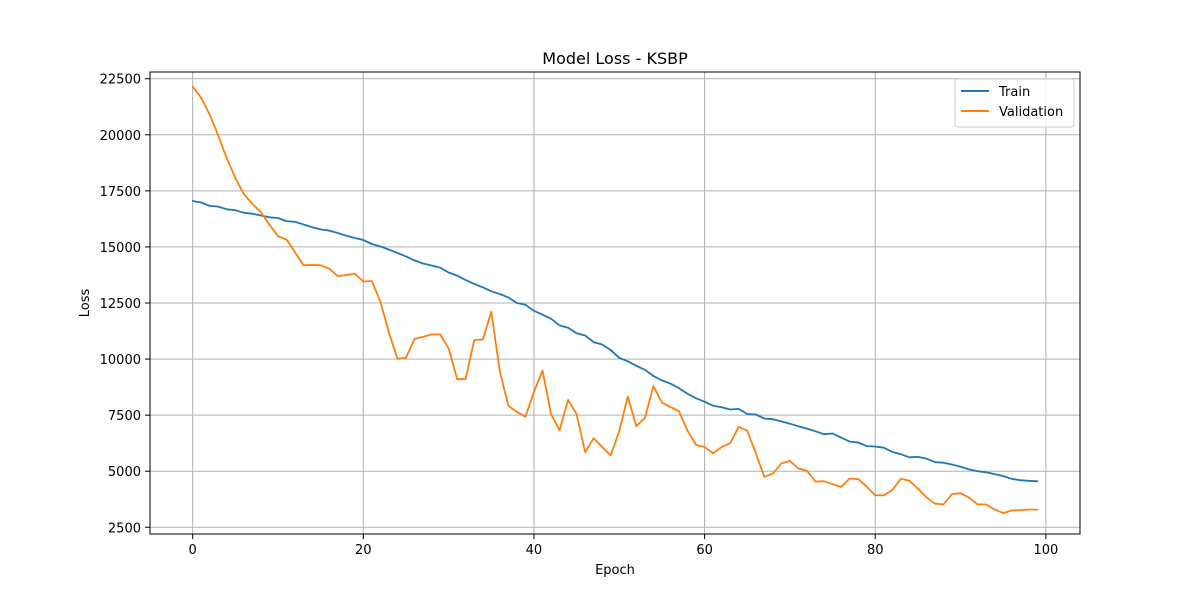  Describe the element at coordinates (363, 550) in the screenshot. I see `x-tick-label: 20` at that location.